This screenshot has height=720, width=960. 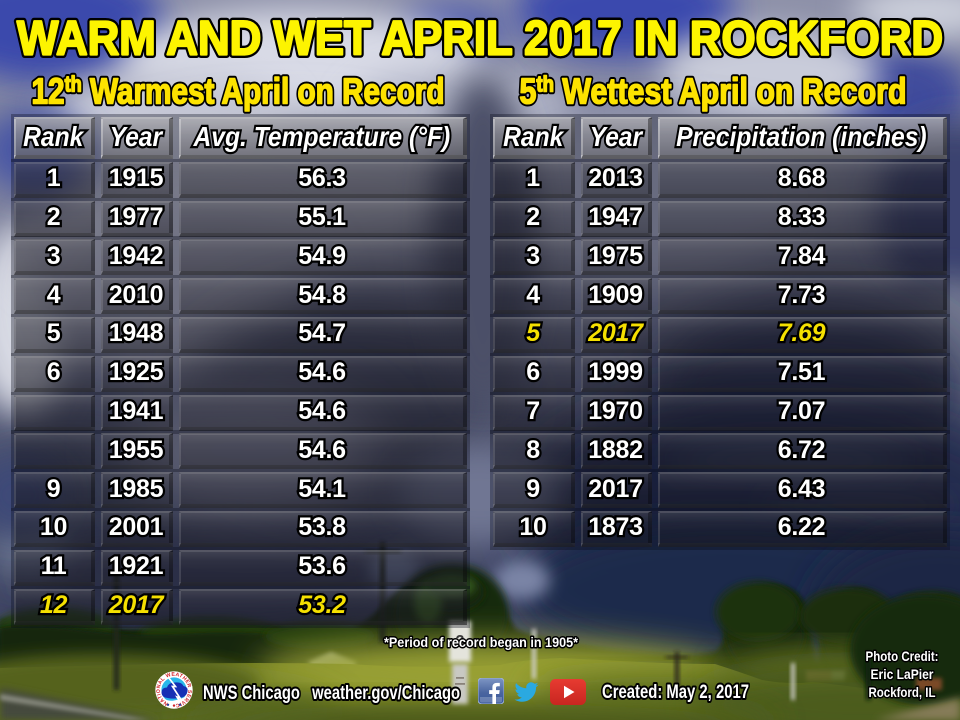 What do you see at coordinates (675, 692) in the screenshot?
I see `svg-text: Created: May 2, 2017` at bounding box center [675, 692].